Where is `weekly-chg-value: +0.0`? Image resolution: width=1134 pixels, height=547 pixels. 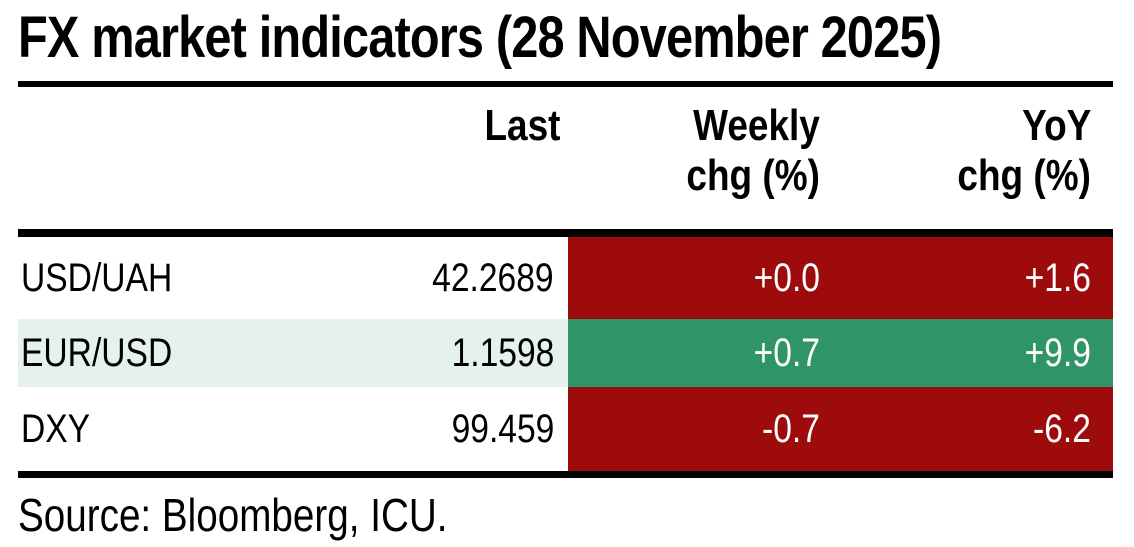
weekly-chg-value: +0.0 is located at coordinates (707, 278).